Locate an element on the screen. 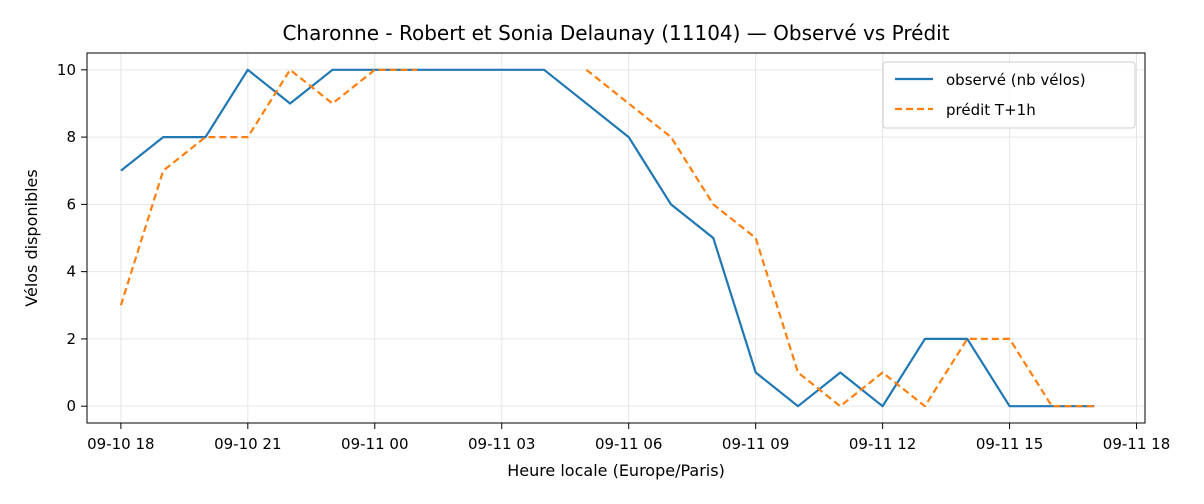 The image size is (1204, 504). y-tick-label: 8 is located at coordinates (71, 137).